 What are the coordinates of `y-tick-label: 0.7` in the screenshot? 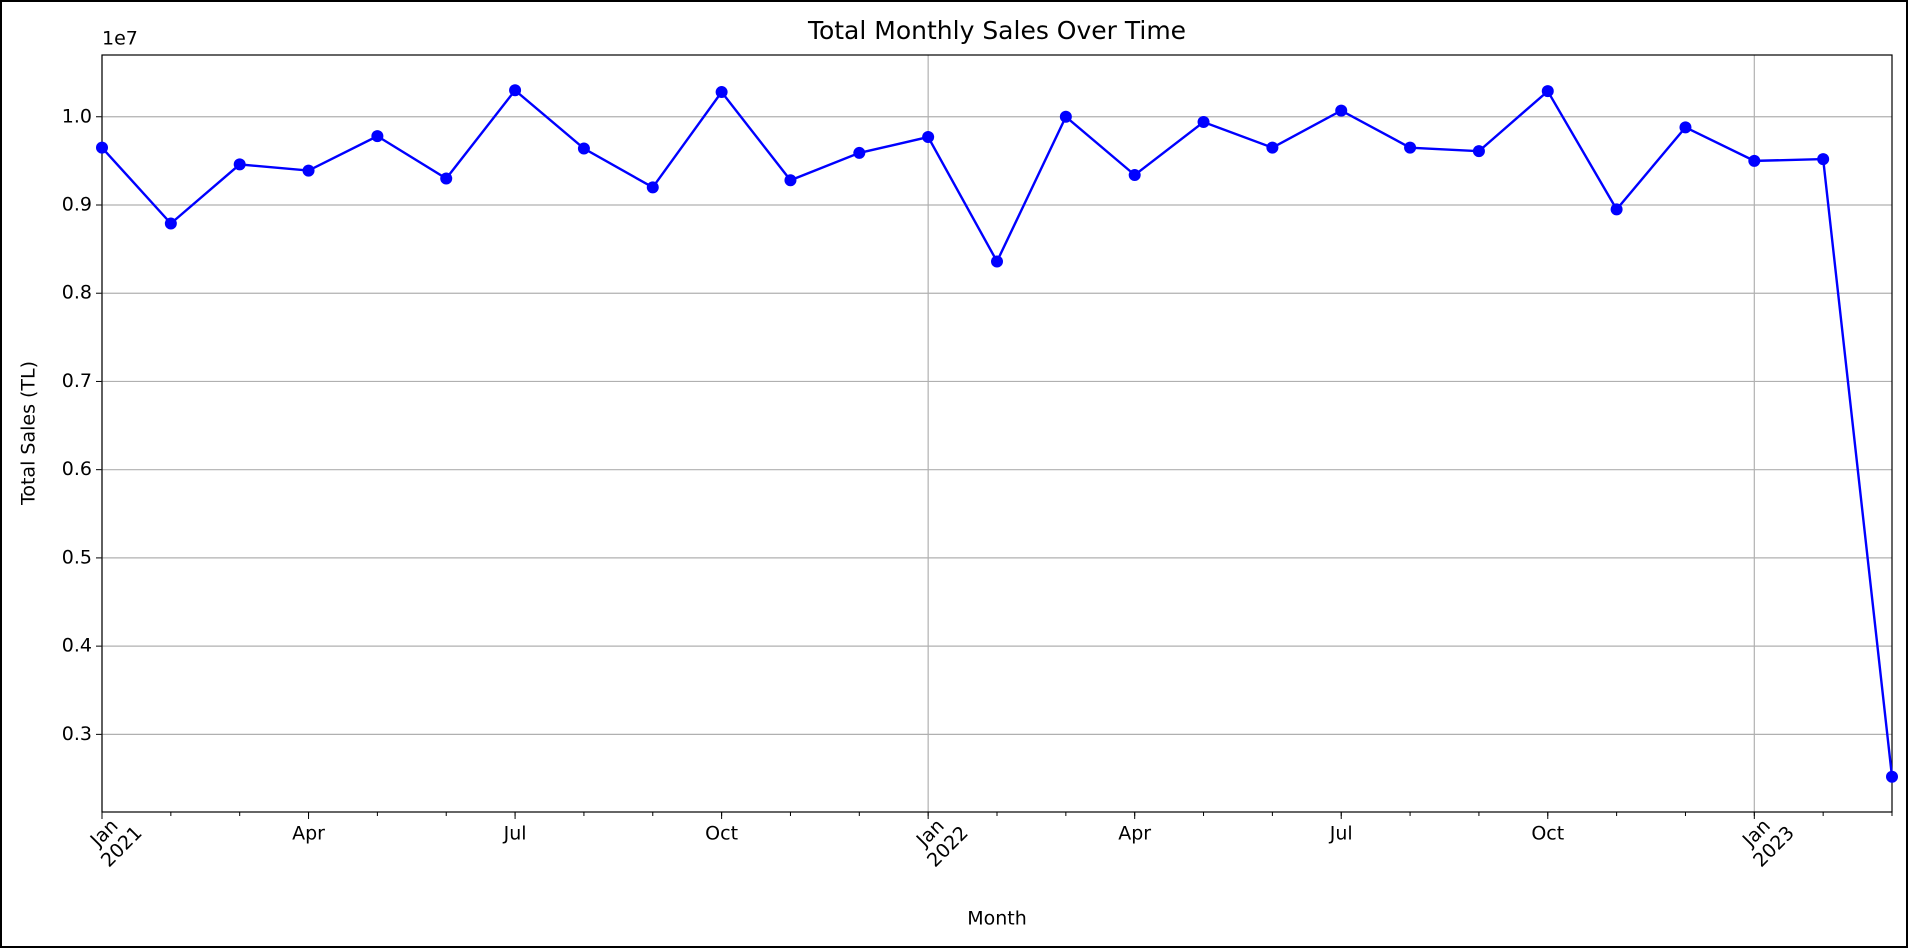 It's located at (77, 381).